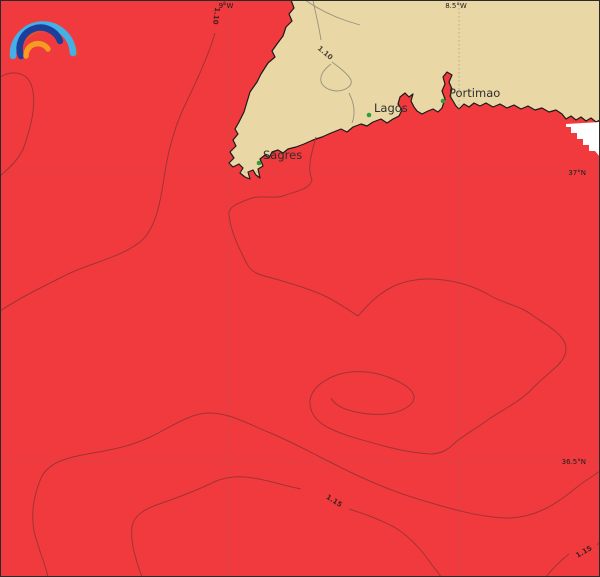 This screenshot has height=577, width=600. What do you see at coordinates (443, 101) in the screenshot?
I see `town-dot-portimao` at bounding box center [443, 101].